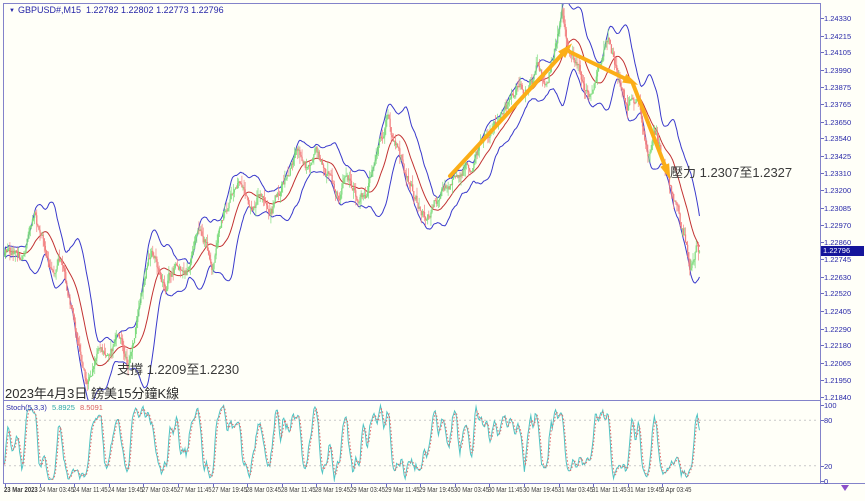 The image size is (865, 501). What do you see at coordinates (412, 400) in the screenshot?
I see `panel-splitter` at bounding box center [412, 400].